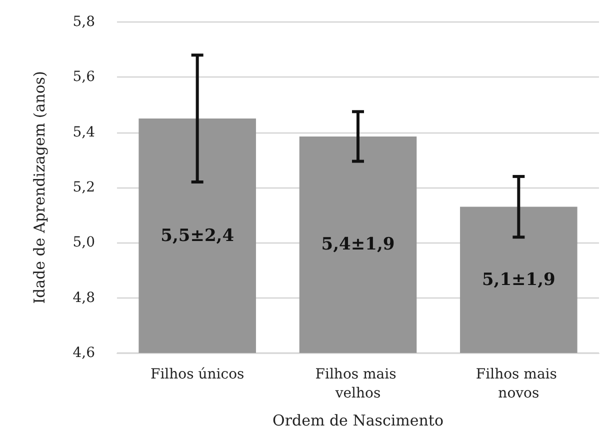  I want to click on y-tick-label: 5,4, so click(84, 132).